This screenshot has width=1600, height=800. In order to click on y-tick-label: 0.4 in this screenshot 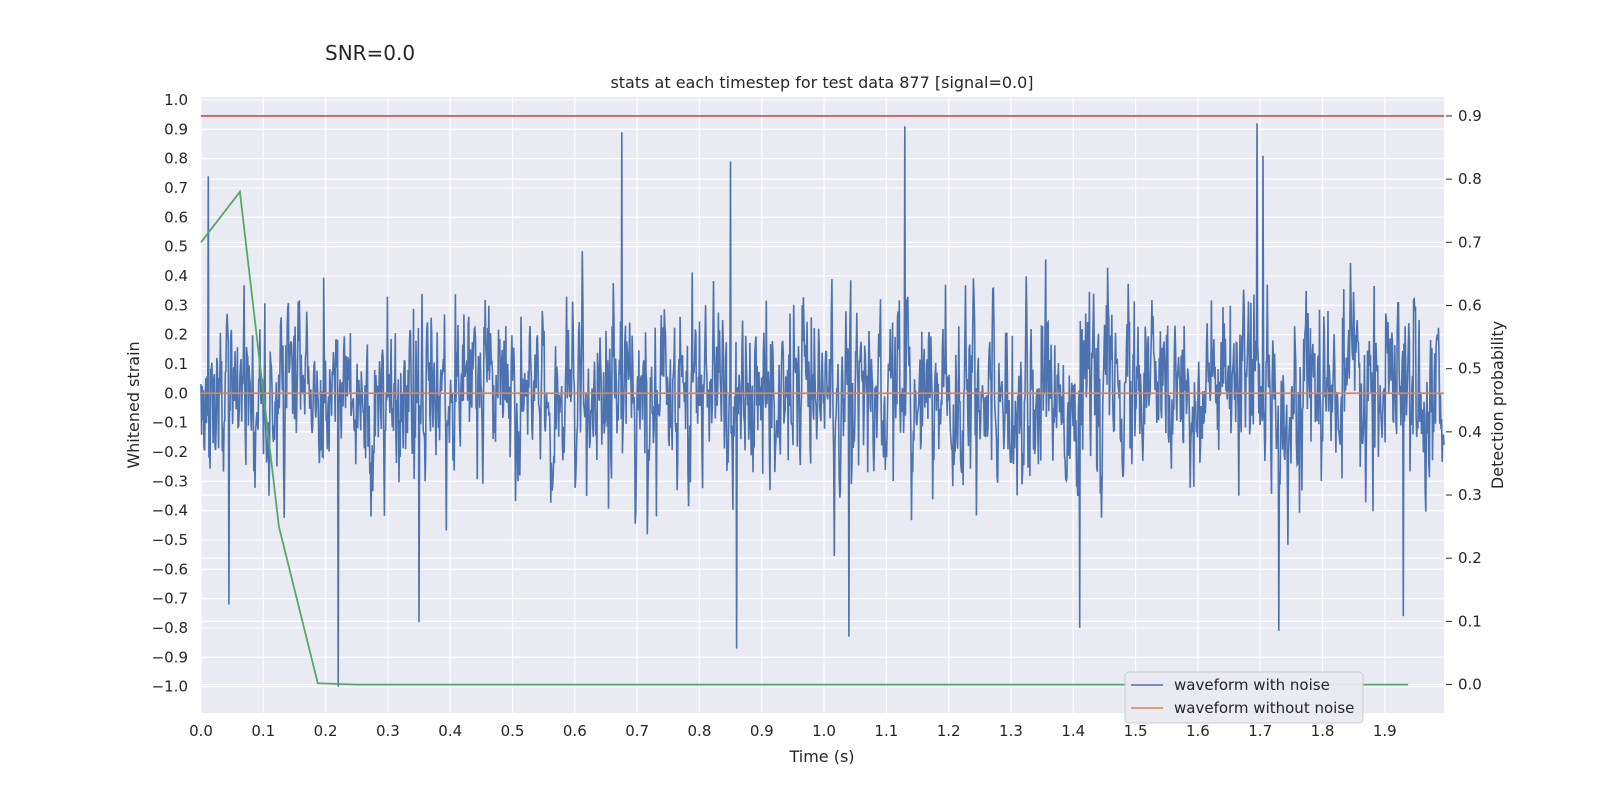, I will do `click(176, 276)`.